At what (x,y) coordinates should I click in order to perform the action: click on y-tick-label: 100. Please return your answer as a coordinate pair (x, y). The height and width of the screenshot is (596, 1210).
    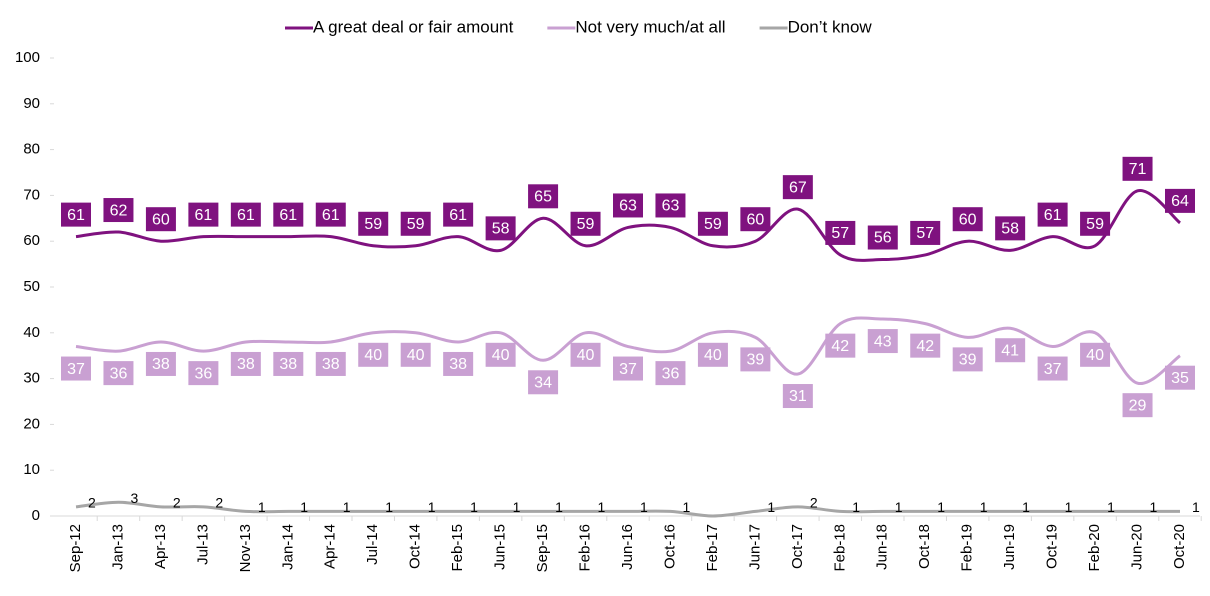
    Looking at the image, I should click on (27, 57).